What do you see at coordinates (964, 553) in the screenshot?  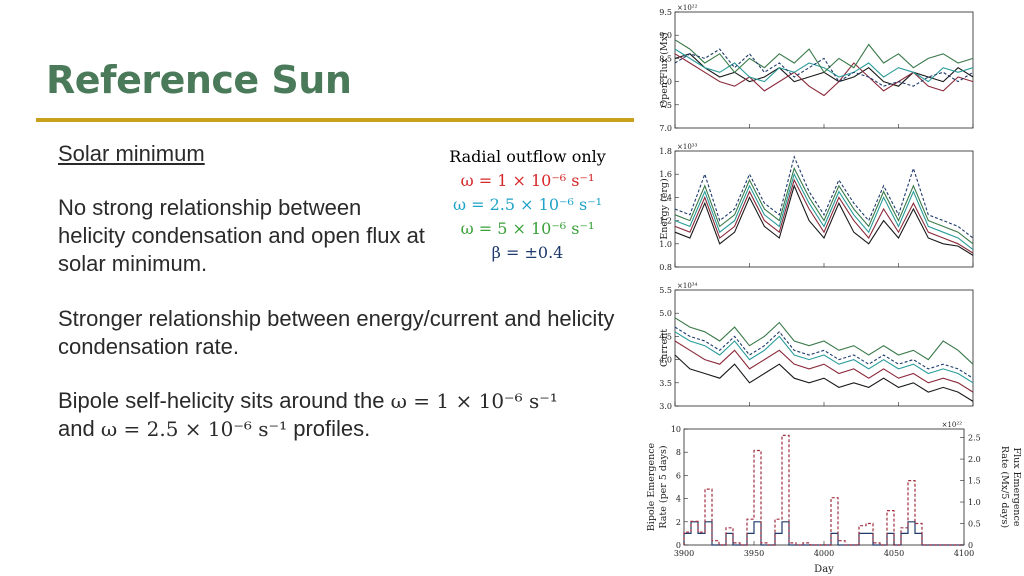 I see `x-tick-label: 4100` at bounding box center [964, 553].